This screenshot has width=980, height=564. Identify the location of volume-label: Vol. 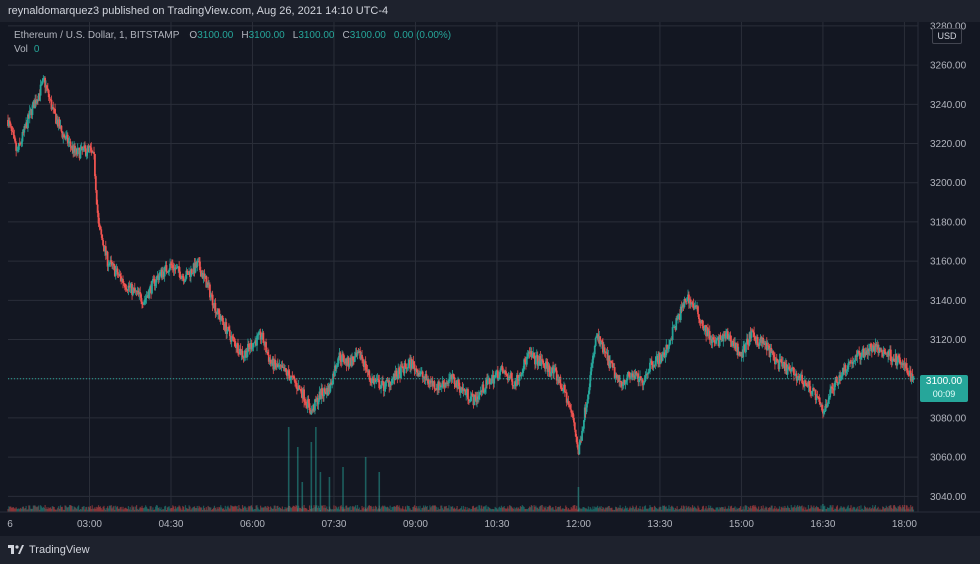
(21, 49).